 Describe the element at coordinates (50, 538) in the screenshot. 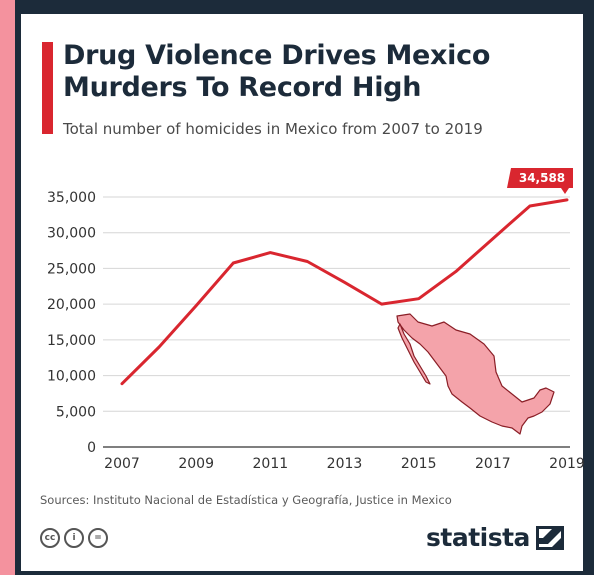

I see `cc-icon: cc` at that location.